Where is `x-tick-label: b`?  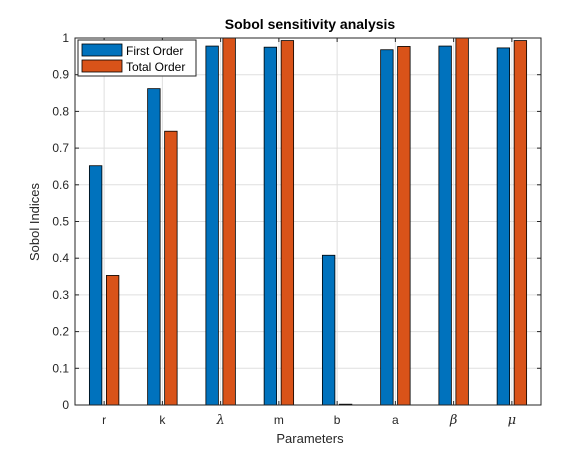 x-tick-label: b is located at coordinates (337, 420).